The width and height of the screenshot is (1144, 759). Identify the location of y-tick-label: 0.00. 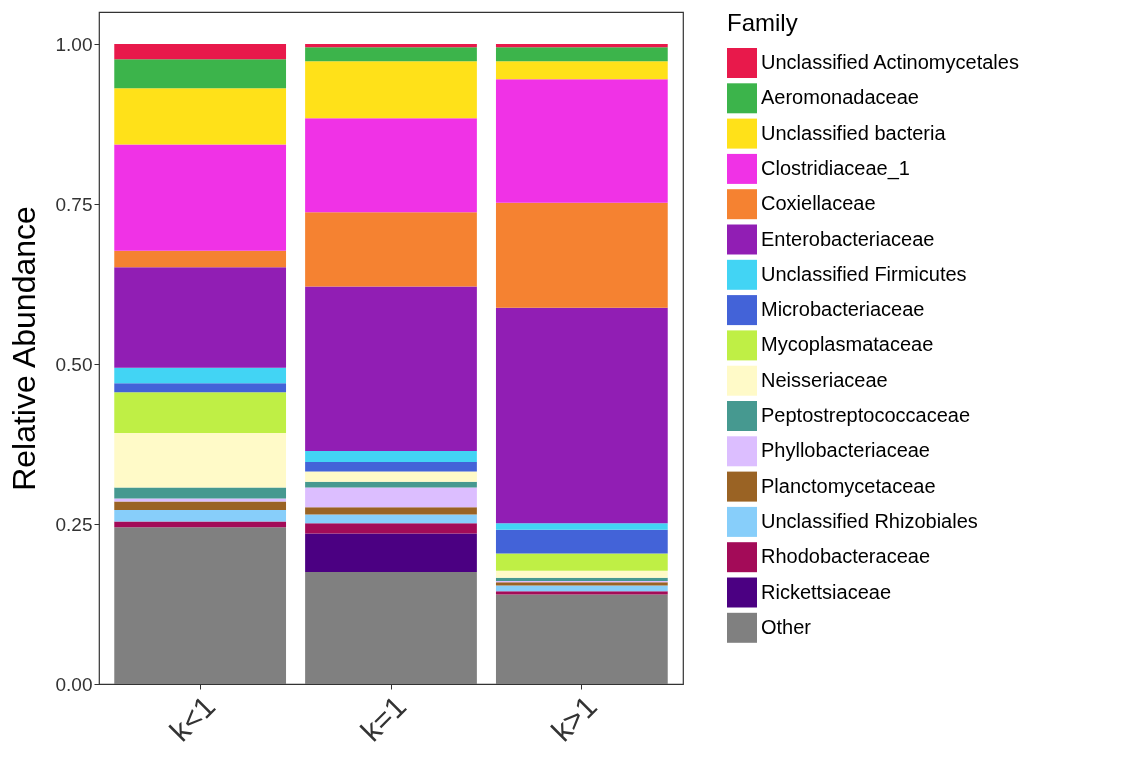
(74, 684).